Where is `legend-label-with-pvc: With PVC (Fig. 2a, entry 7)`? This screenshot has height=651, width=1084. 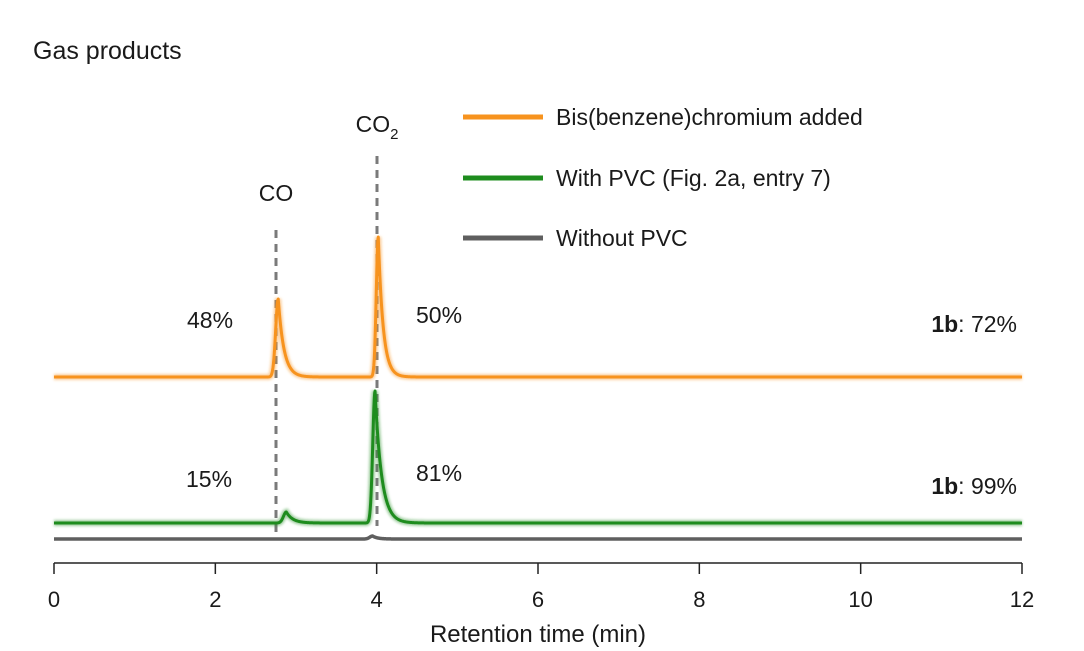
legend-label-with-pvc: With PVC (Fig. 2a, entry 7) is located at coordinates (693, 178).